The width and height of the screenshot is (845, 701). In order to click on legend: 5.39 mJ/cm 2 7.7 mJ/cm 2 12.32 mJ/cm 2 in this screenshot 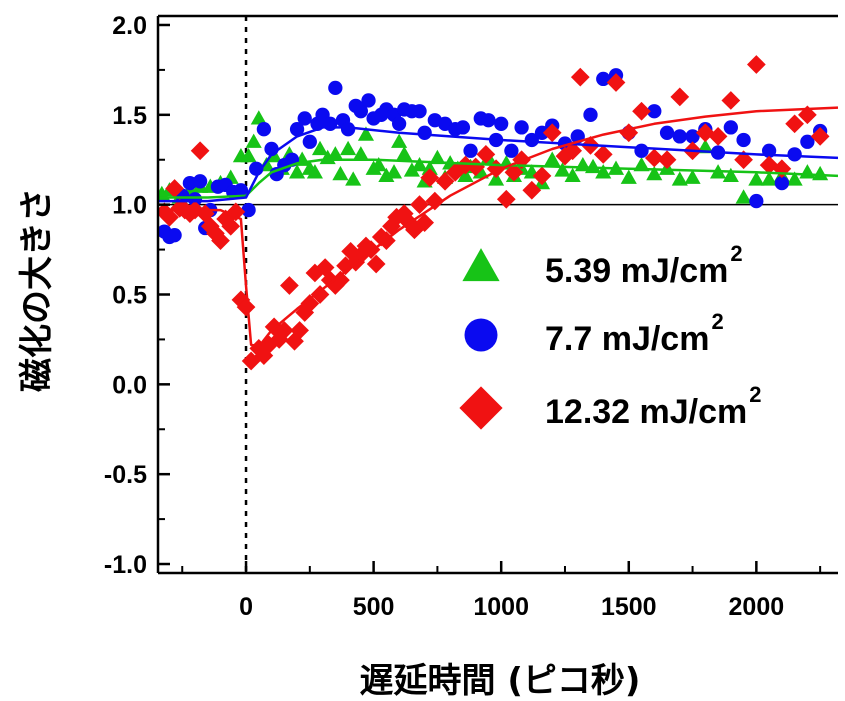, I will do `click(648, 337)`.